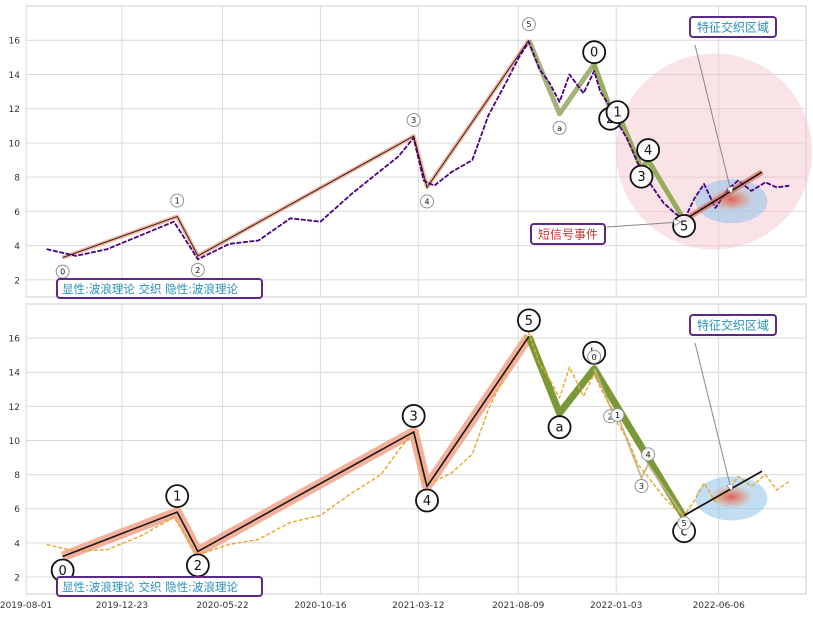 Image resolution: width=813 pixels, height=621 pixels. I want to click on short-signal-label: 短信号事件, so click(568, 235).